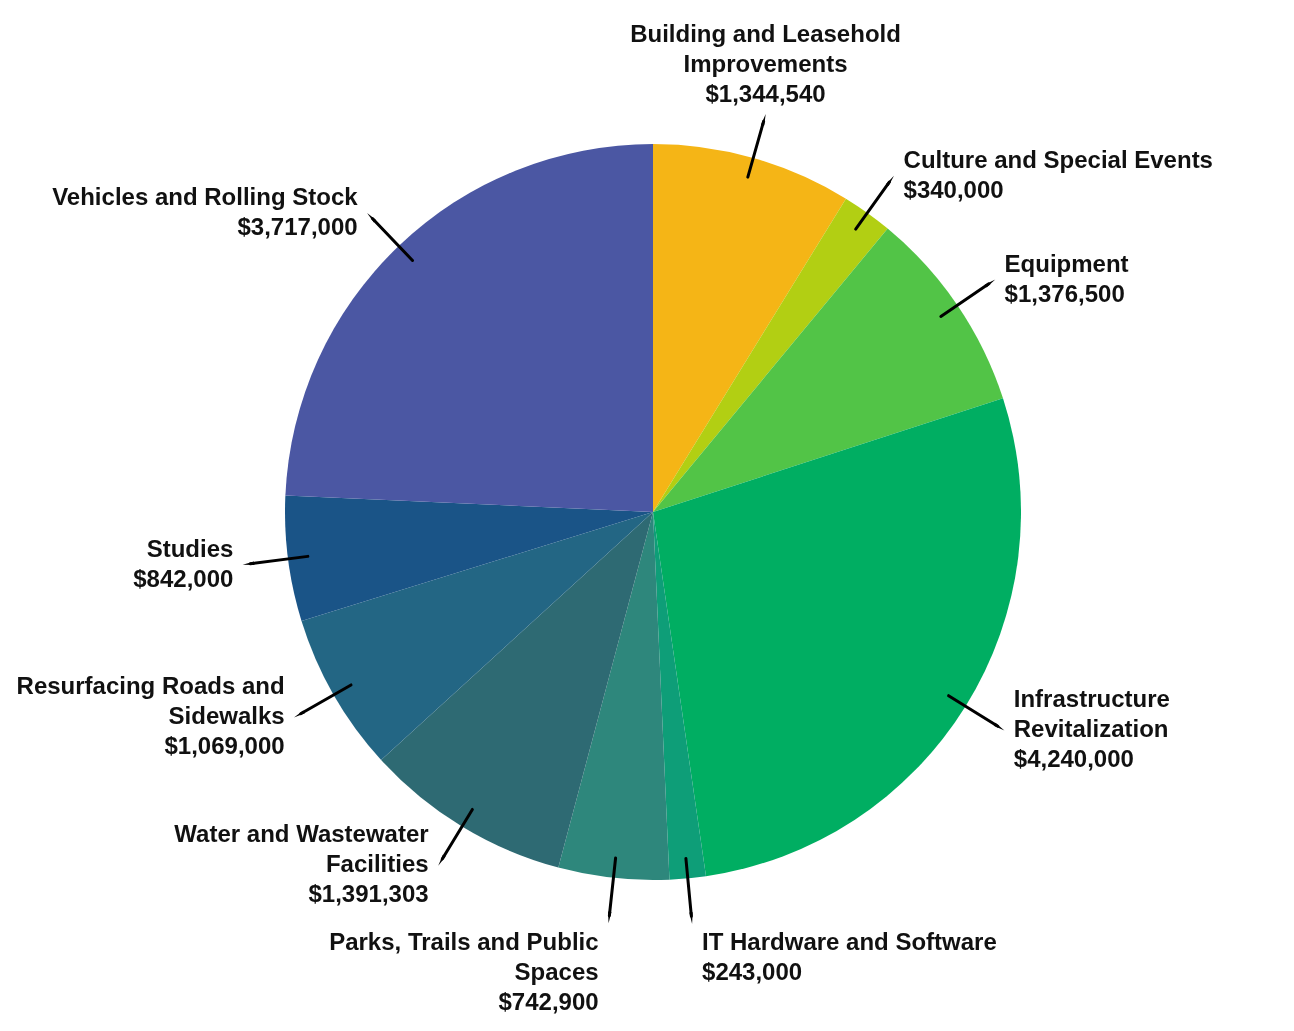  What do you see at coordinates (1058, 160) in the screenshot?
I see `slice-label: Culture and Special Events` at bounding box center [1058, 160].